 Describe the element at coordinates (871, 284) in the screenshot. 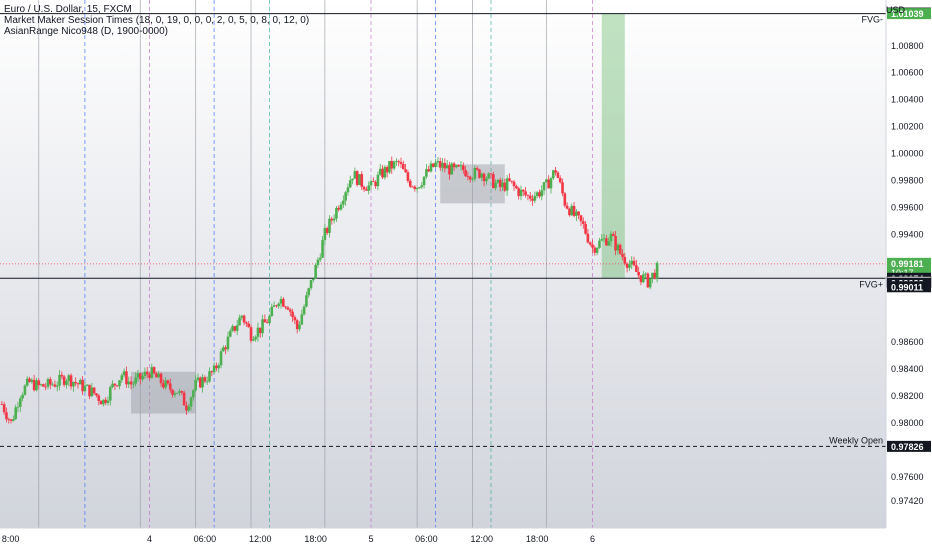

I see `fvg-plus-label: FVG+` at that location.